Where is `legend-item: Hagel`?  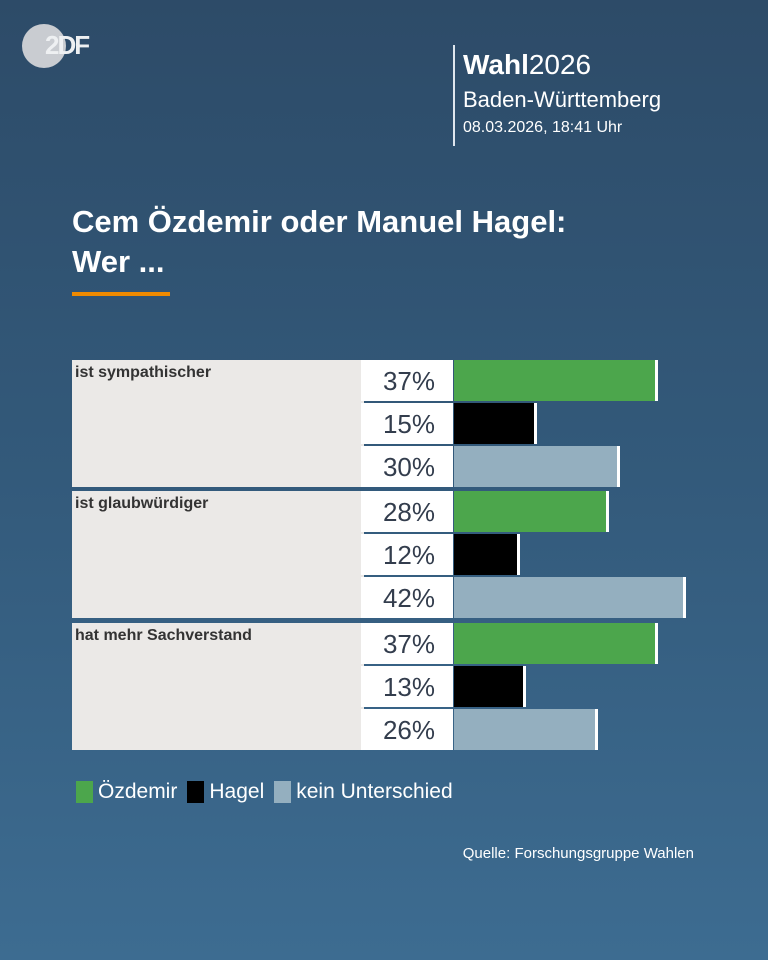
legend-item: Hagel is located at coordinates (225, 792).